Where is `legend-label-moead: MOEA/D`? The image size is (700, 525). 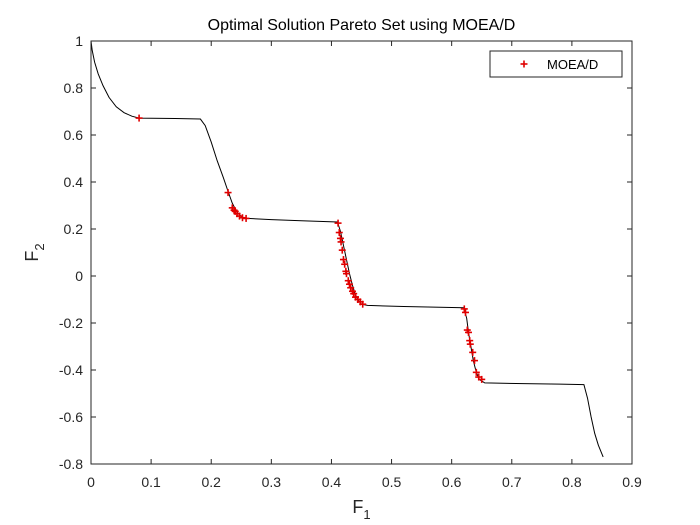 legend-label-moead: MOEA/D is located at coordinates (572, 64).